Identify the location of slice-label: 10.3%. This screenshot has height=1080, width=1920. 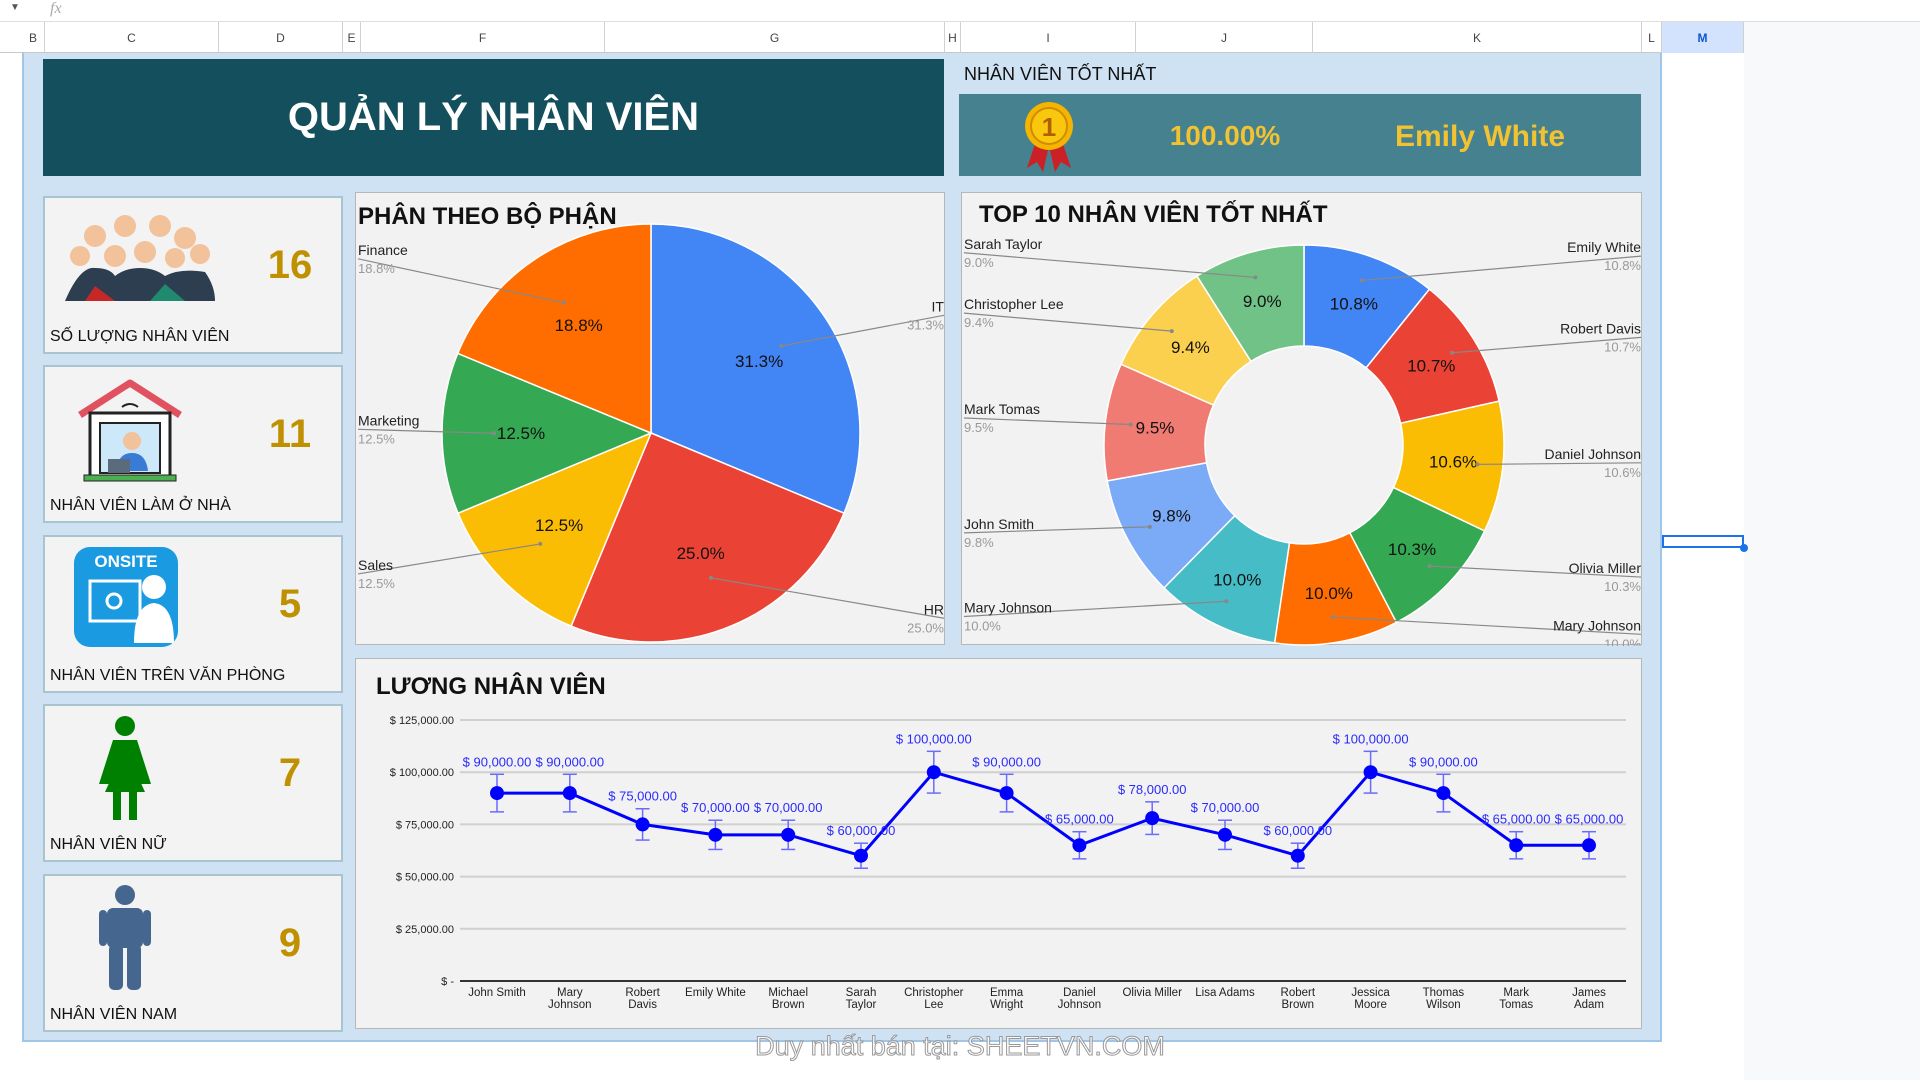
(1412, 549).